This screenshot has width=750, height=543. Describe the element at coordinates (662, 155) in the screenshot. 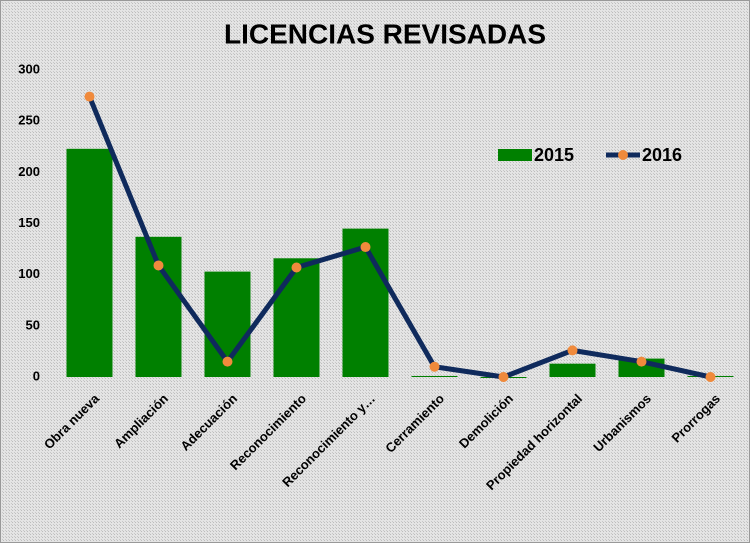

I see `legend-label: 2016` at that location.